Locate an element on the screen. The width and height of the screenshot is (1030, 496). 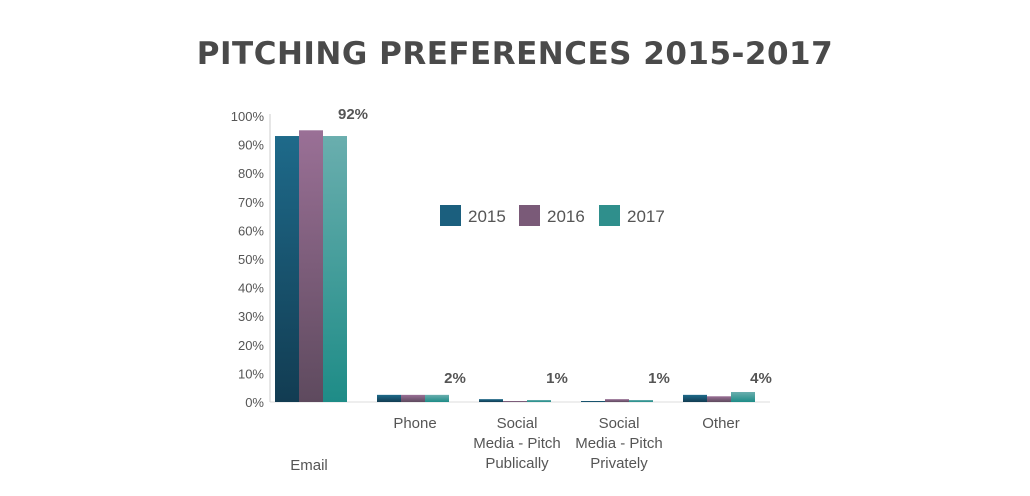
y-tick-label: 100% is located at coordinates (248, 116).